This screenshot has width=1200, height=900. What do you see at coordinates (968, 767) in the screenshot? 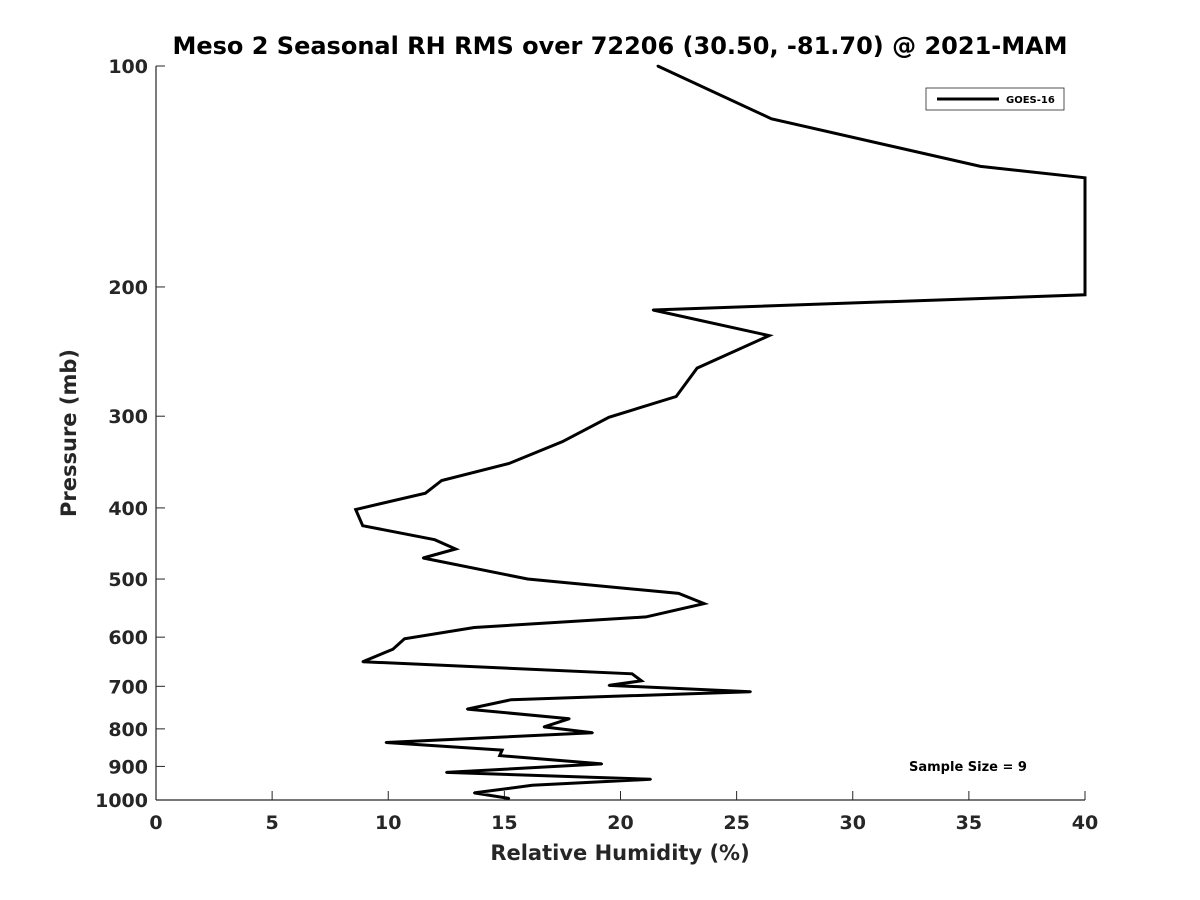
I see `sample-size-annotation: Sample Size = 9` at bounding box center [968, 767].